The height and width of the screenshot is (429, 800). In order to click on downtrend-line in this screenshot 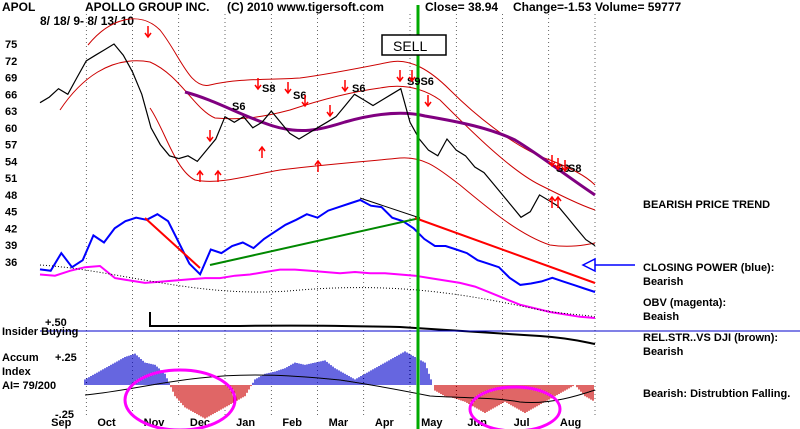, I will do `click(172, 243)`.